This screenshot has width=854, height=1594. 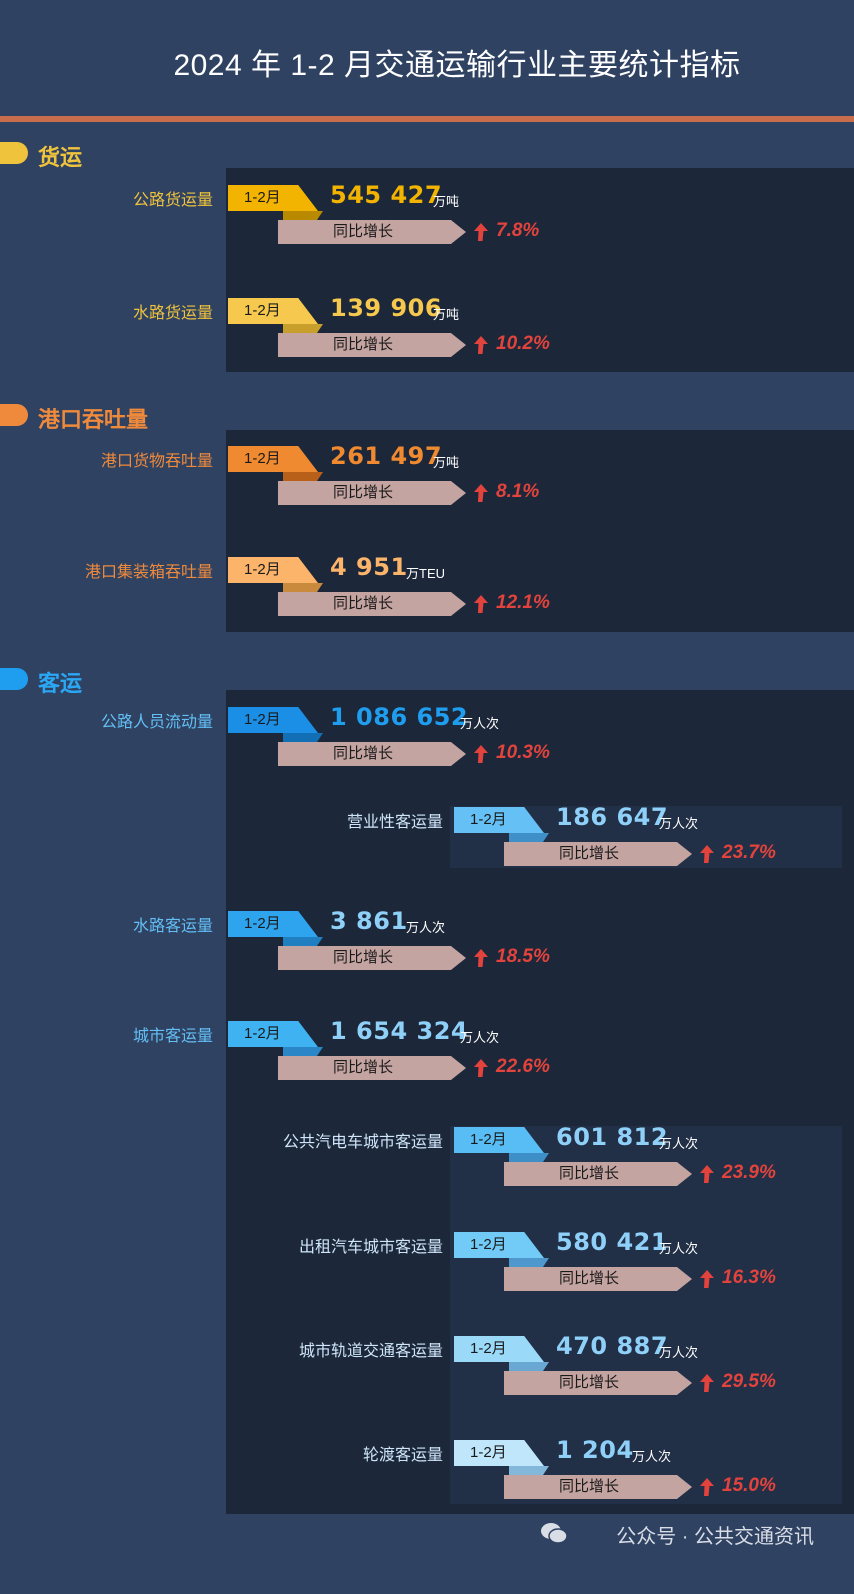 I want to click on yoy-growth-value: 10.2%, so click(x=523, y=343).